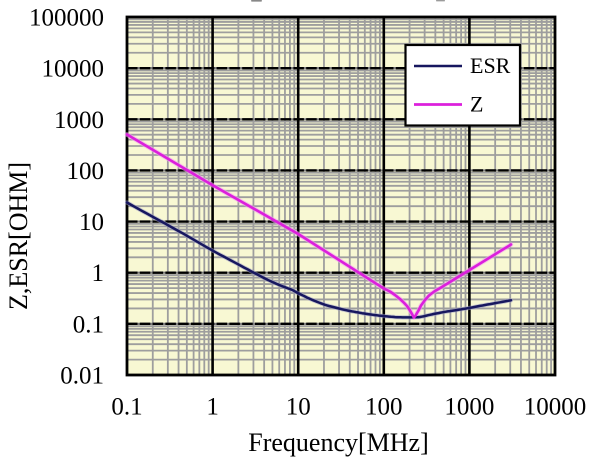  What do you see at coordinates (66, 18) in the screenshot?
I see `svg-text: 100000` at bounding box center [66, 18].